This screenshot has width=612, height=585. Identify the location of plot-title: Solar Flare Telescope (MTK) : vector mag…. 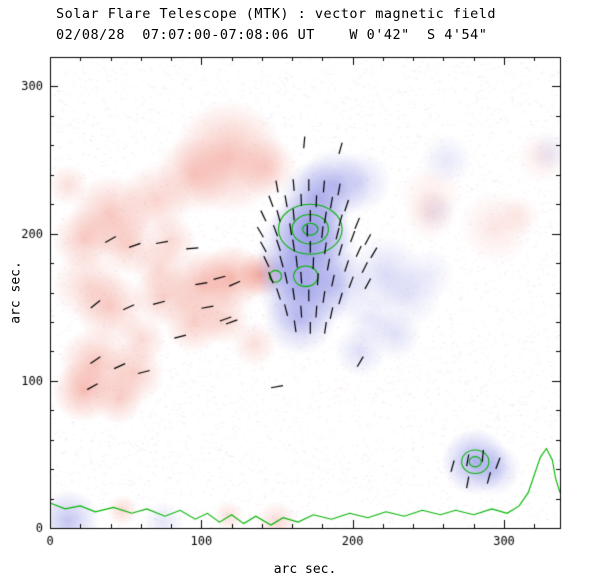
(276, 14).